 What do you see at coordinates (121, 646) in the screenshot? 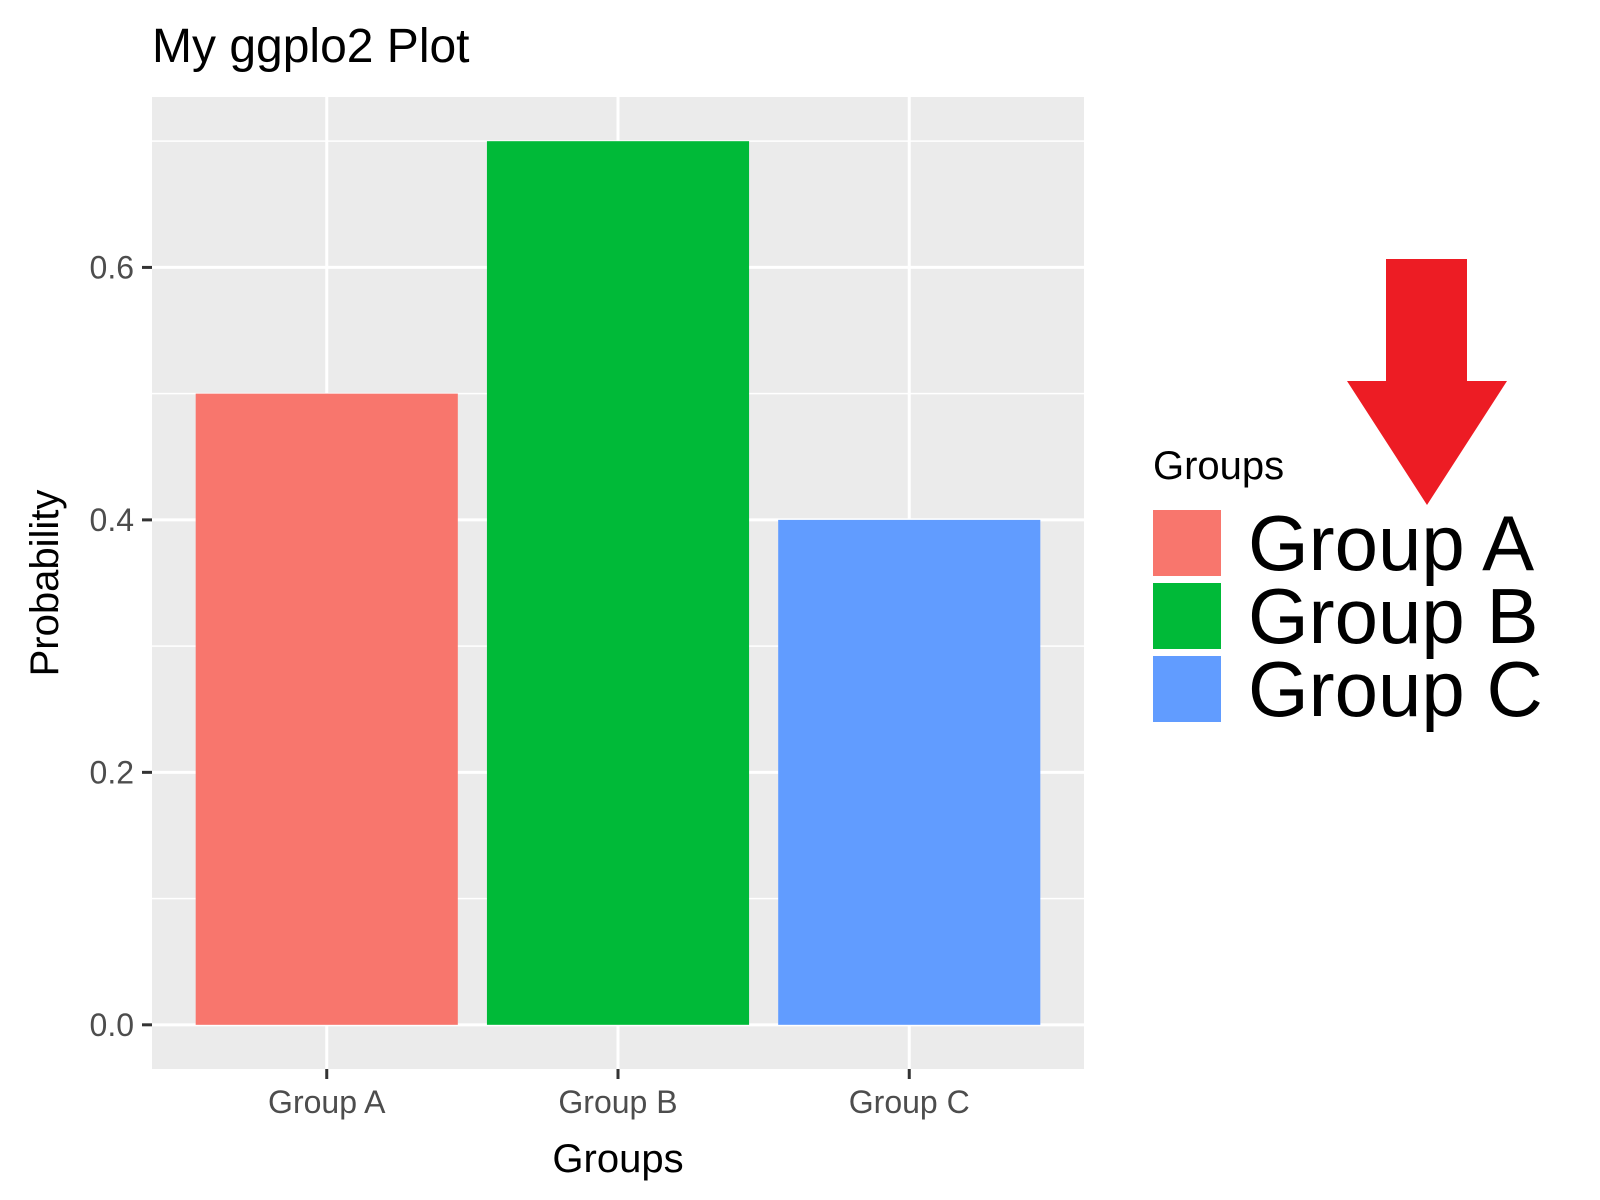
I see `y-axis: 0.0 0.2 0.4 0.6` at bounding box center [121, 646].